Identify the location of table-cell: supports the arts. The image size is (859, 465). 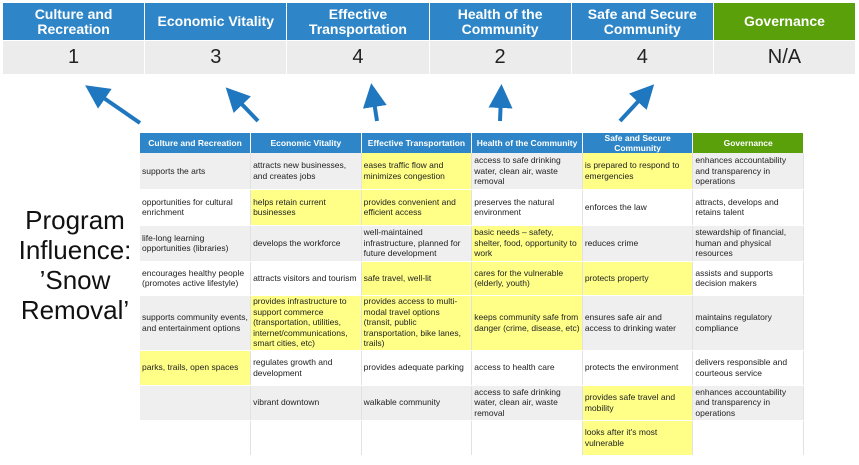
(196, 171).